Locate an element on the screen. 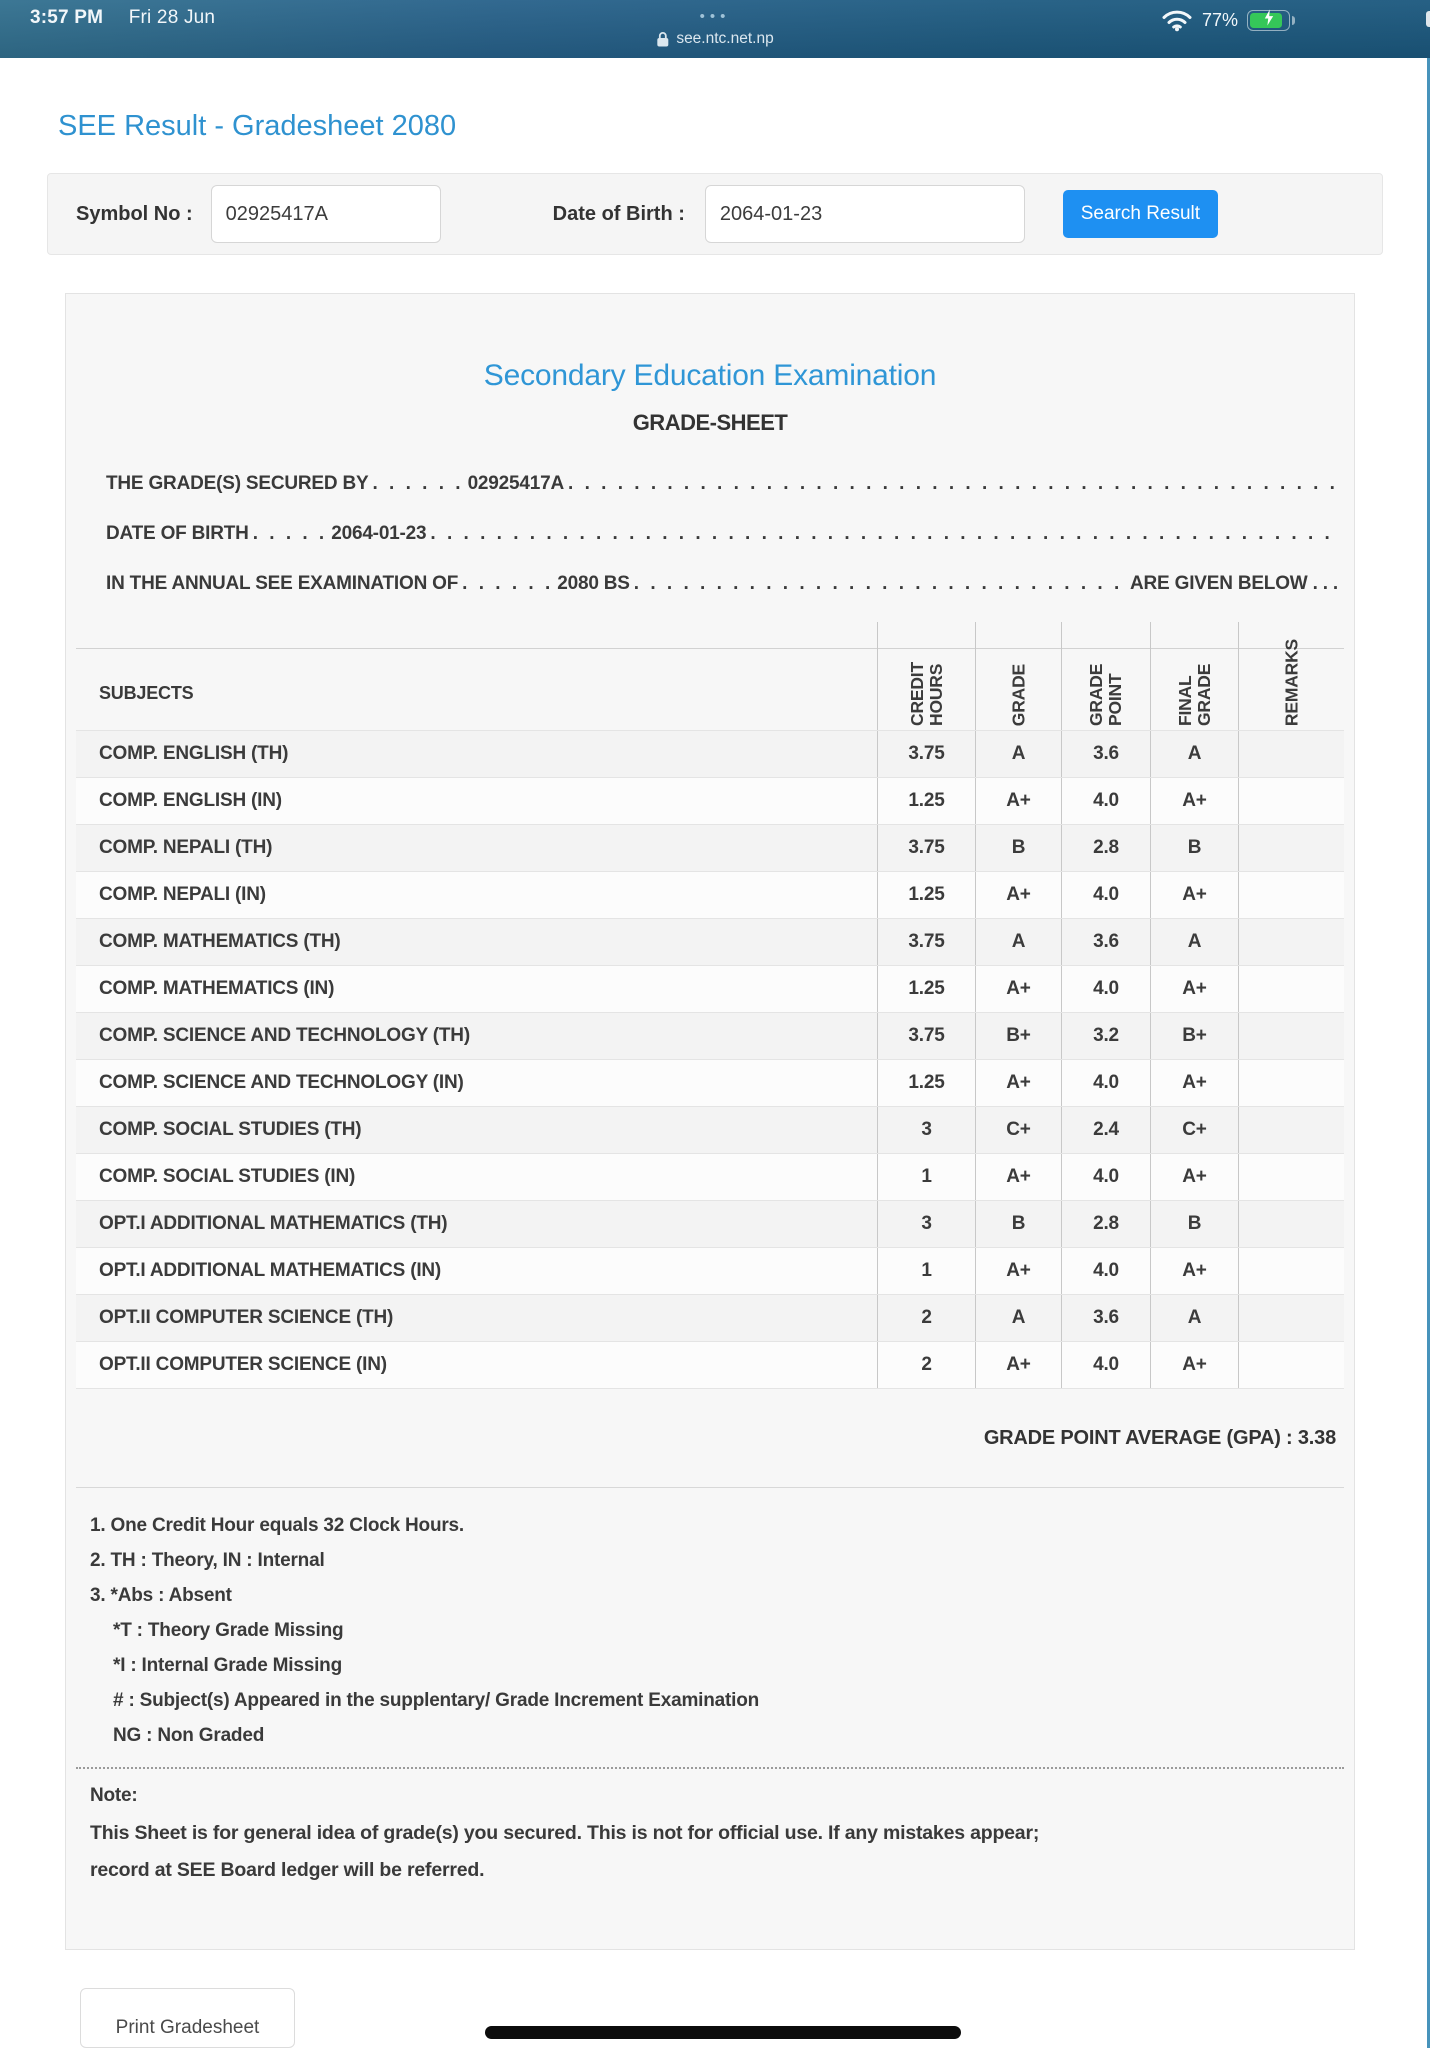 The image size is (1430, 2048). subject-cell: COMP. SCIENCE AND TECHNOLOGY (IN) is located at coordinates (281, 1082).